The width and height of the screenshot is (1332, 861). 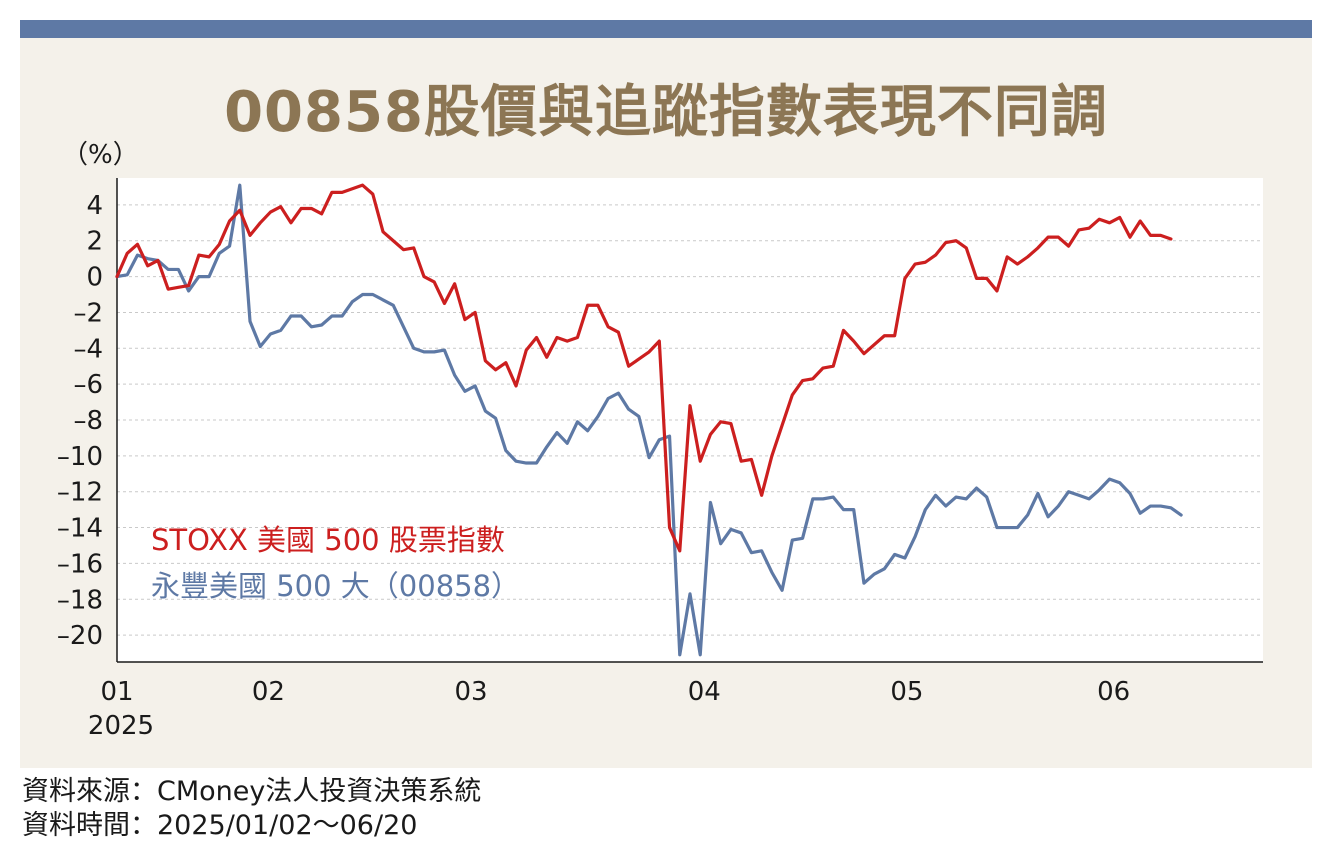 What do you see at coordinates (88, 421) in the screenshot?
I see `y-tick-label: –8` at bounding box center [88, 421].